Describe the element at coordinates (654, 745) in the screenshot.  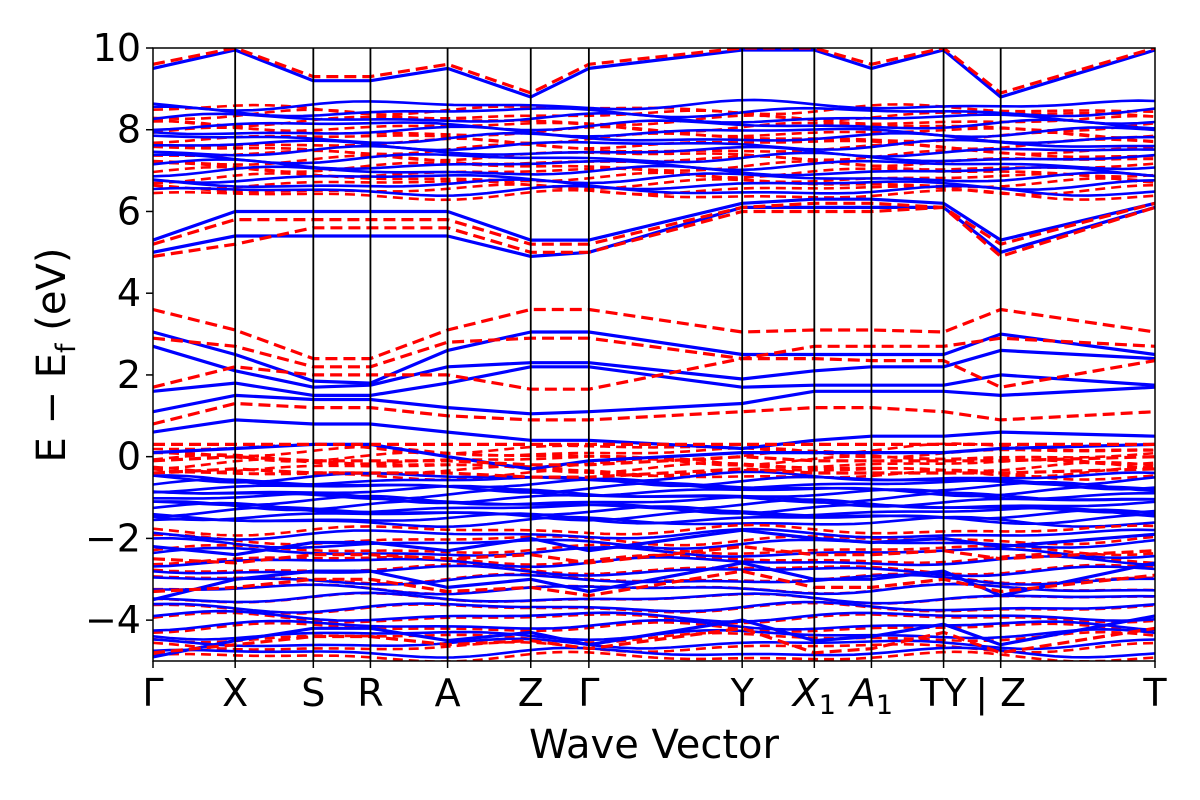
I see `x-axis-label: Wave Vector` at that location.